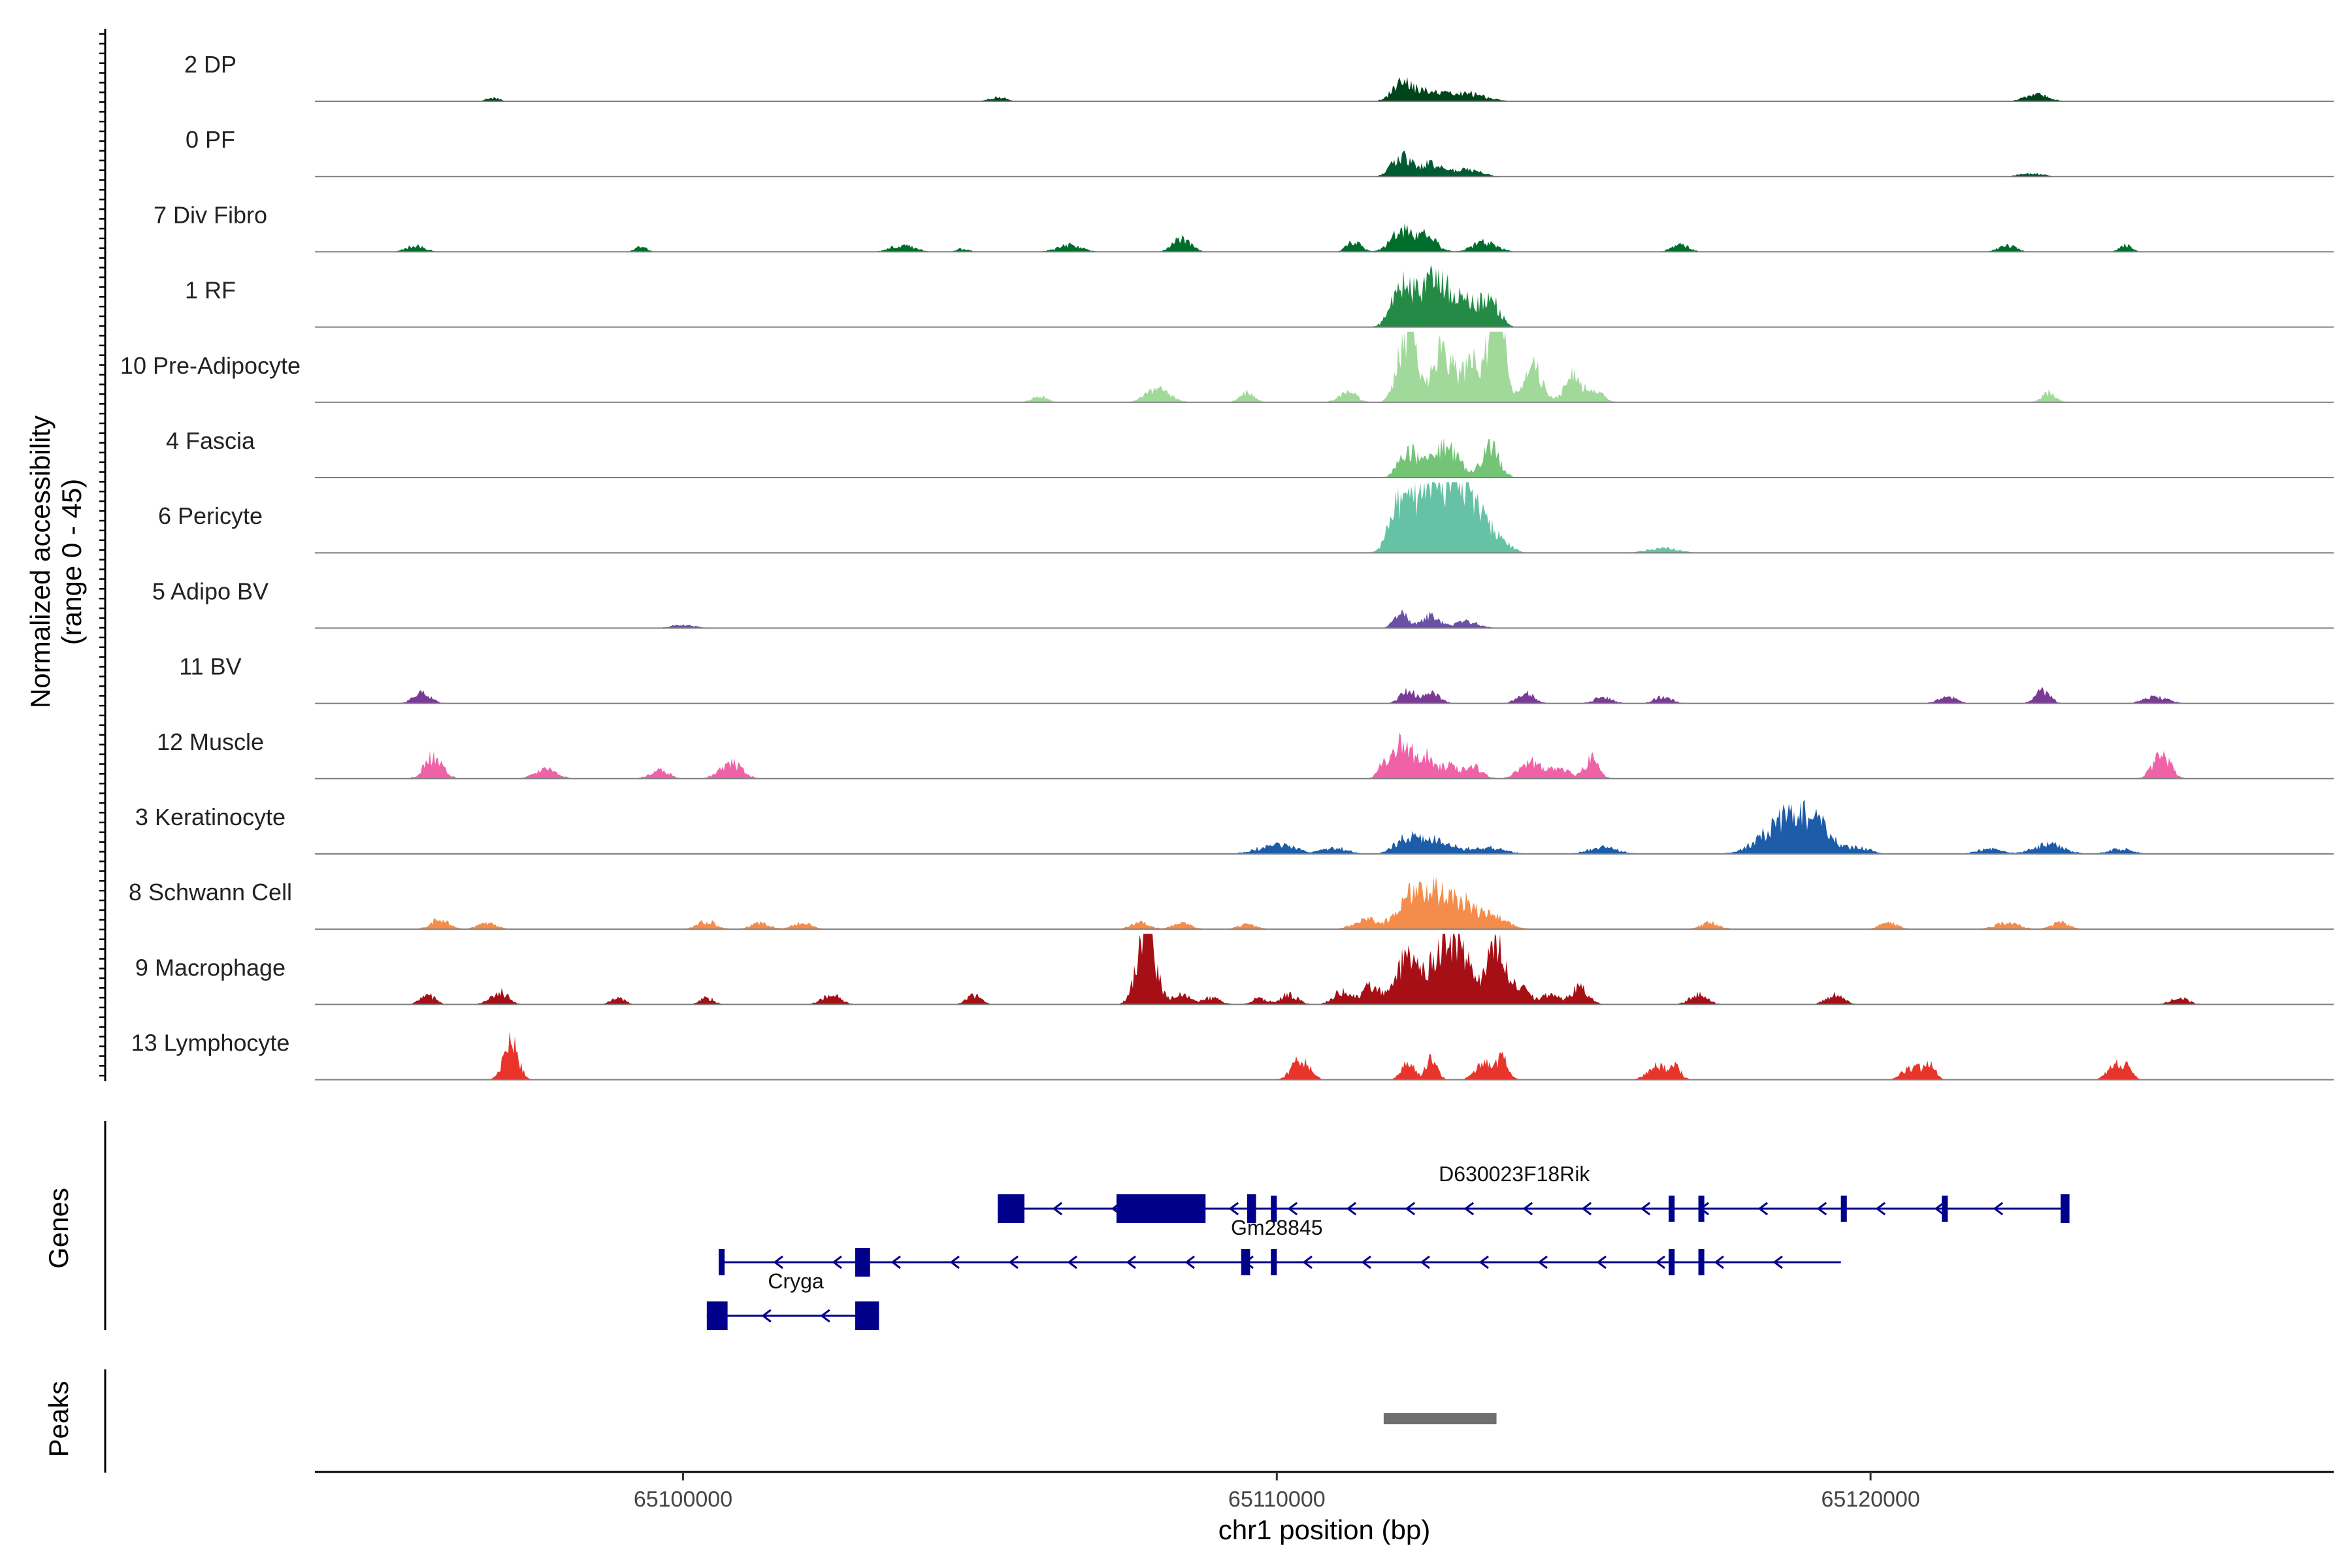 The width and height of the screenshot is (2352, 1568). I want to click on track-label: 8 Schwann Cell, so click(210, 892).